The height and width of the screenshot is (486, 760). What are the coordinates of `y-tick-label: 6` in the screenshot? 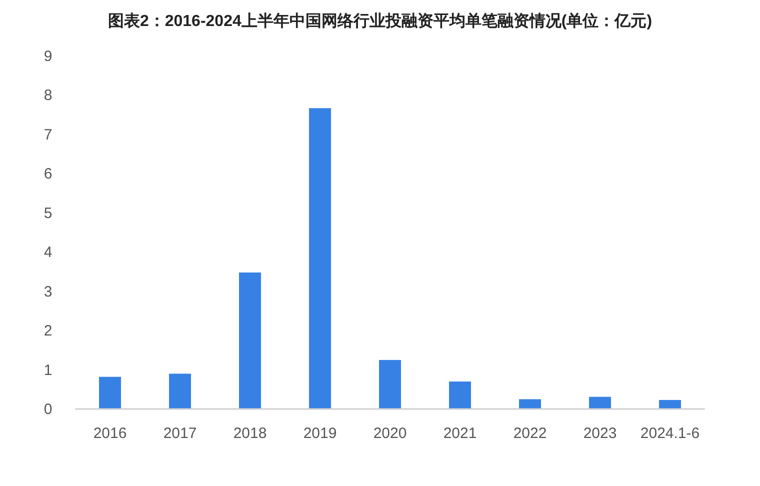 It's located at (48, 174).